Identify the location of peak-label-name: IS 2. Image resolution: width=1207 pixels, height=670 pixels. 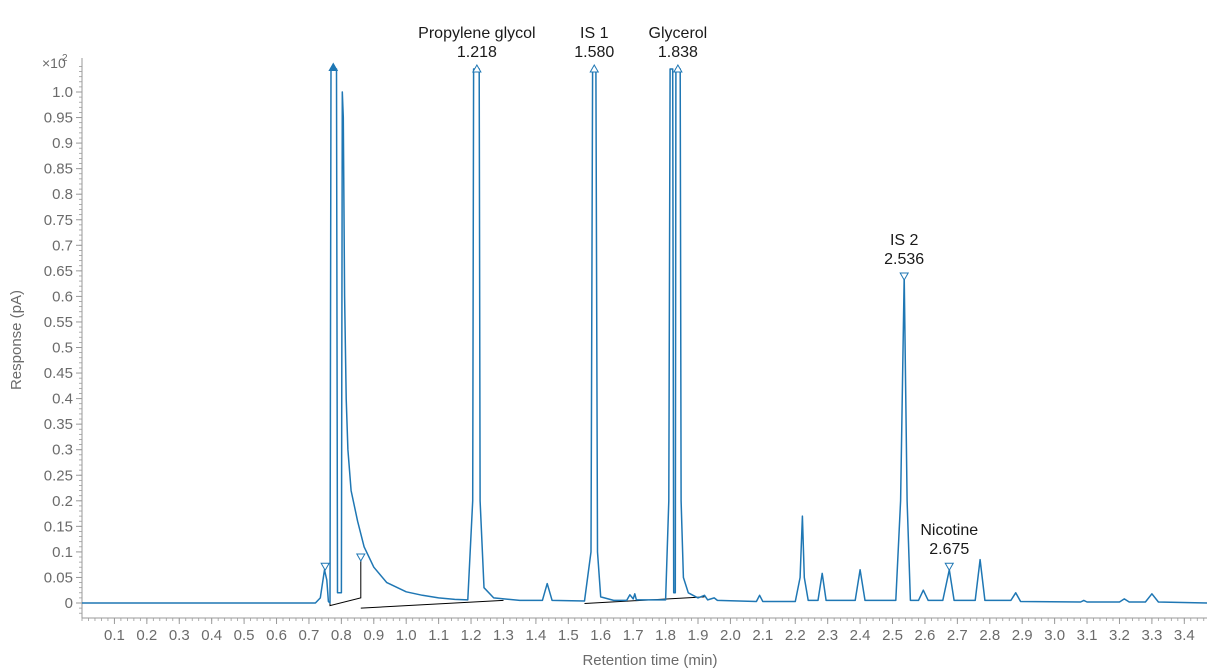
(904, 240).